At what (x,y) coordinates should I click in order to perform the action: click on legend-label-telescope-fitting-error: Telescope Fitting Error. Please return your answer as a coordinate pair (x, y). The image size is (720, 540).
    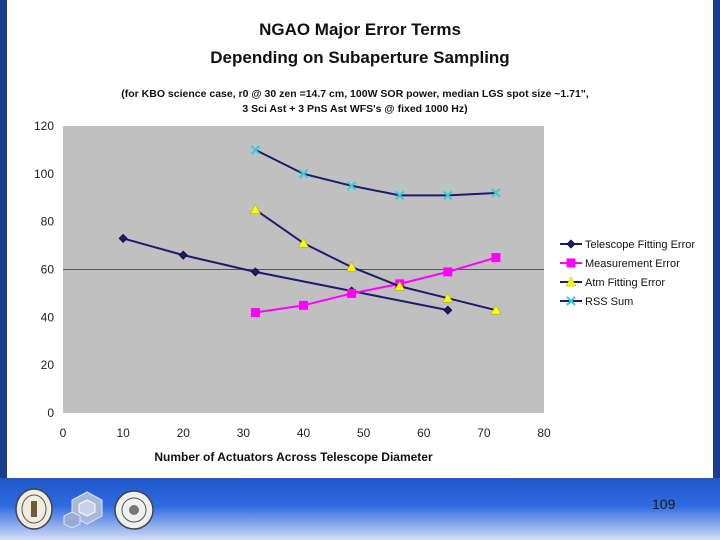
    Looking at the image, I should click on (640, 245).